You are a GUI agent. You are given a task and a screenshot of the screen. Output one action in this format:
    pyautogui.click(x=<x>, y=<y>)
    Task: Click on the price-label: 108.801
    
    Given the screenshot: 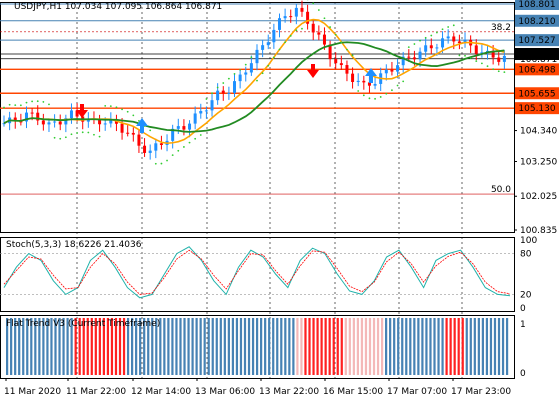 What is the action you would take?
    pyautogui.click(x=536, y=5)
    